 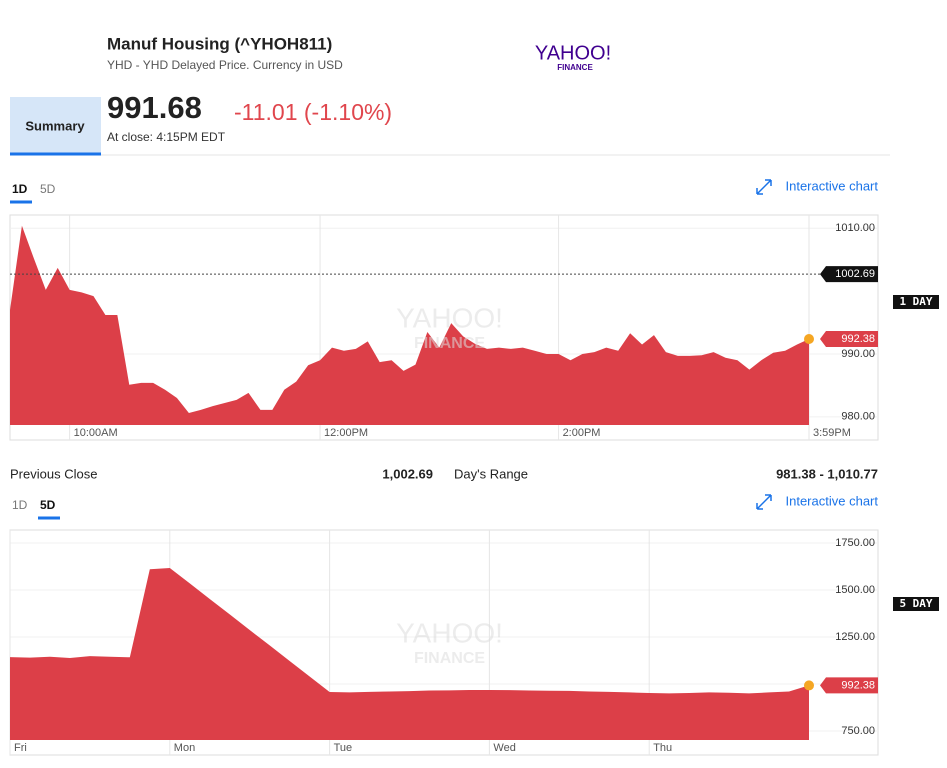 I want to click on stat-label: Previous Close, so click(x=53, y=473).